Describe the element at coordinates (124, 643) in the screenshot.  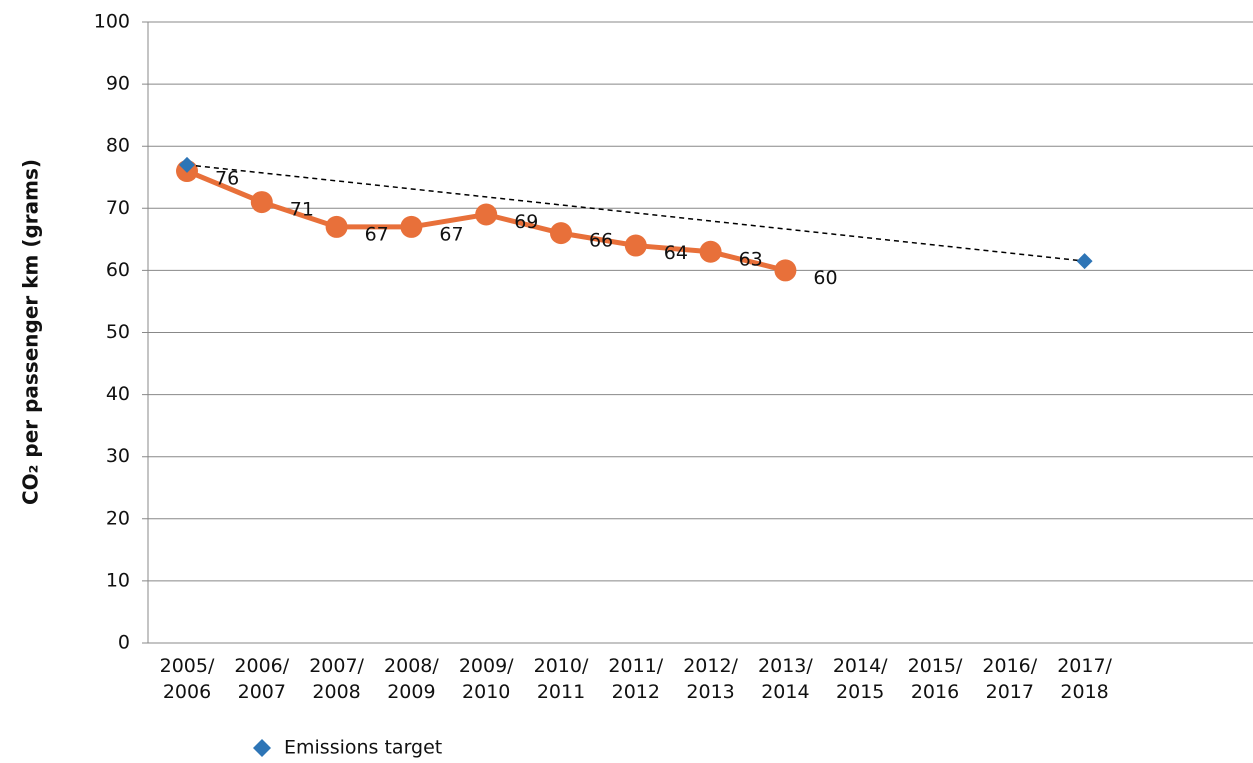
I see `y-tick-label: 0` at that location.